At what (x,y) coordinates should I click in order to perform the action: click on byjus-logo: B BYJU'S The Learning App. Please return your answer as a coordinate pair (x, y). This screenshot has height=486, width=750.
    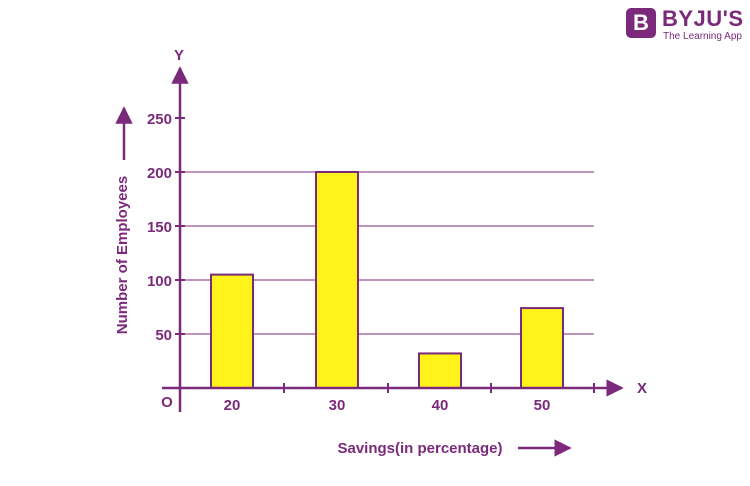
    Looking at the image, I should click on (686, 25).